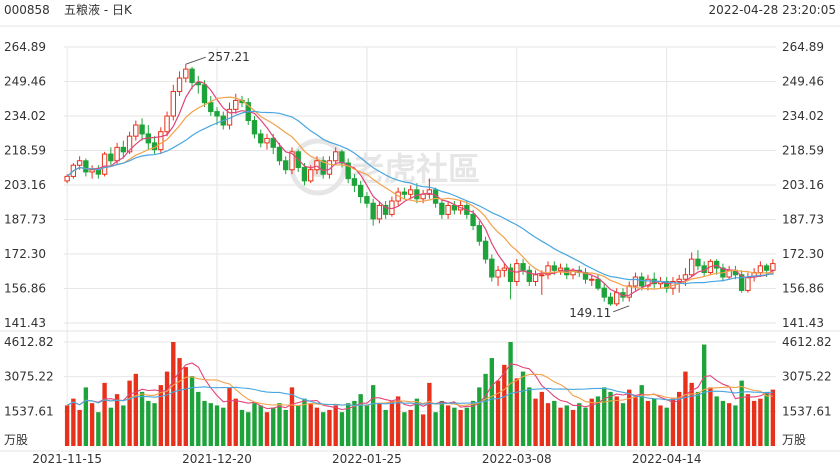 The width and height of the screenshot is (840, 470). Describe the element at coordinates (803, 289) in the screenshot. I see `price-tick-label-right: 156.86` at that location.